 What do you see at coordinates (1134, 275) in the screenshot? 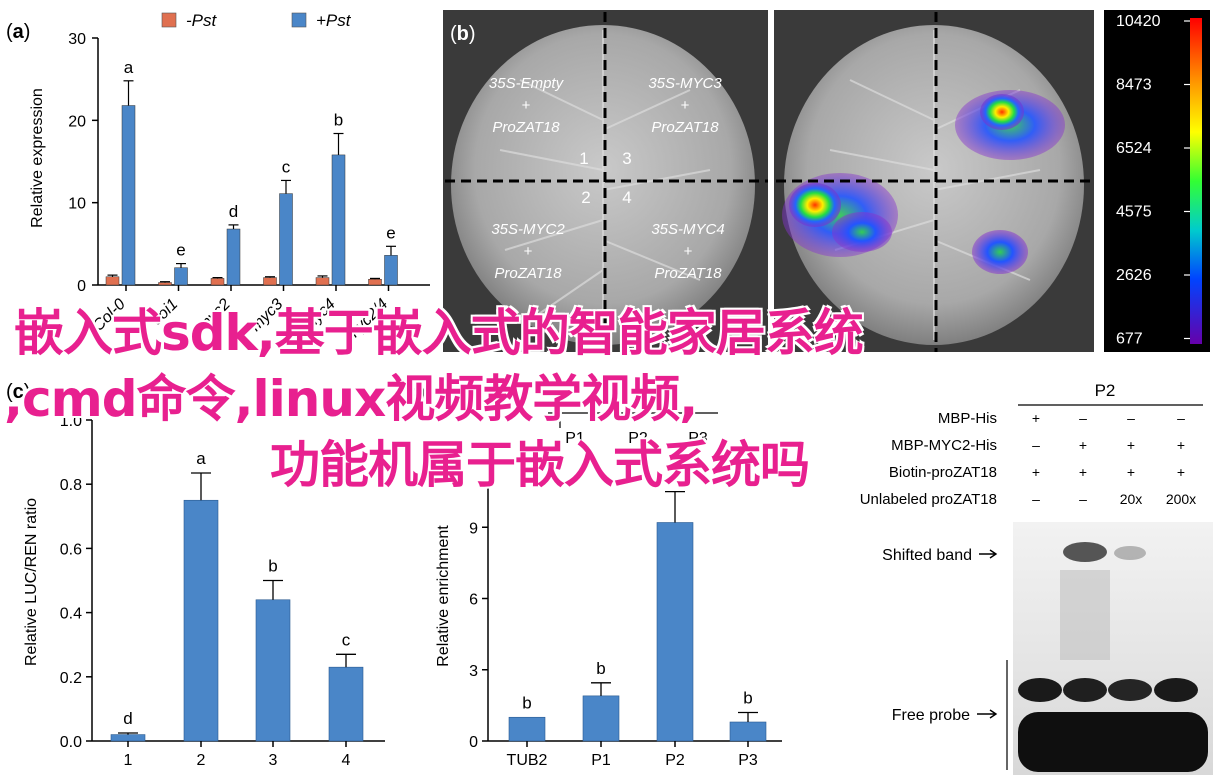
I see `scale-tick-label: 2626` at bounding box center [1134, 275].